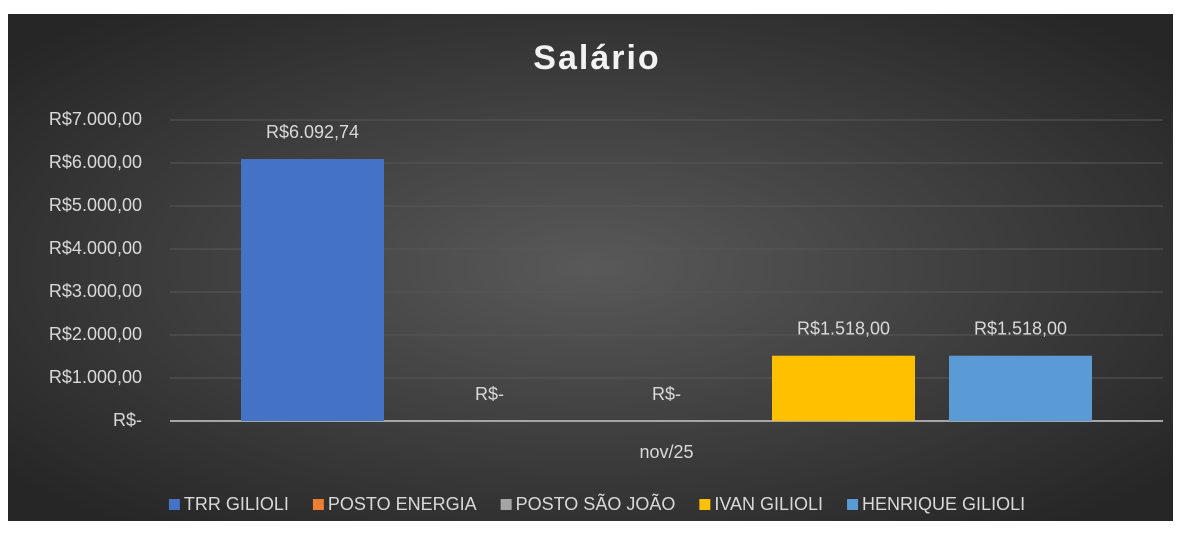  I want to click on legend-label: POSTO ENERGIA, so click(402, 504).